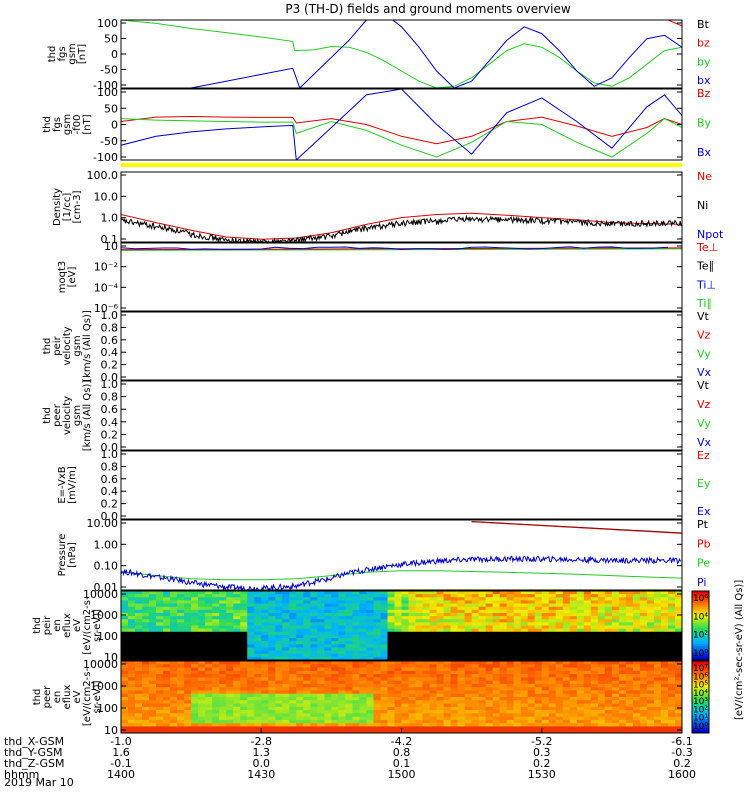  Describe the element at coordinates (110, 466) in the screenshot. I see `y-tick-label: 0.8` at that location.